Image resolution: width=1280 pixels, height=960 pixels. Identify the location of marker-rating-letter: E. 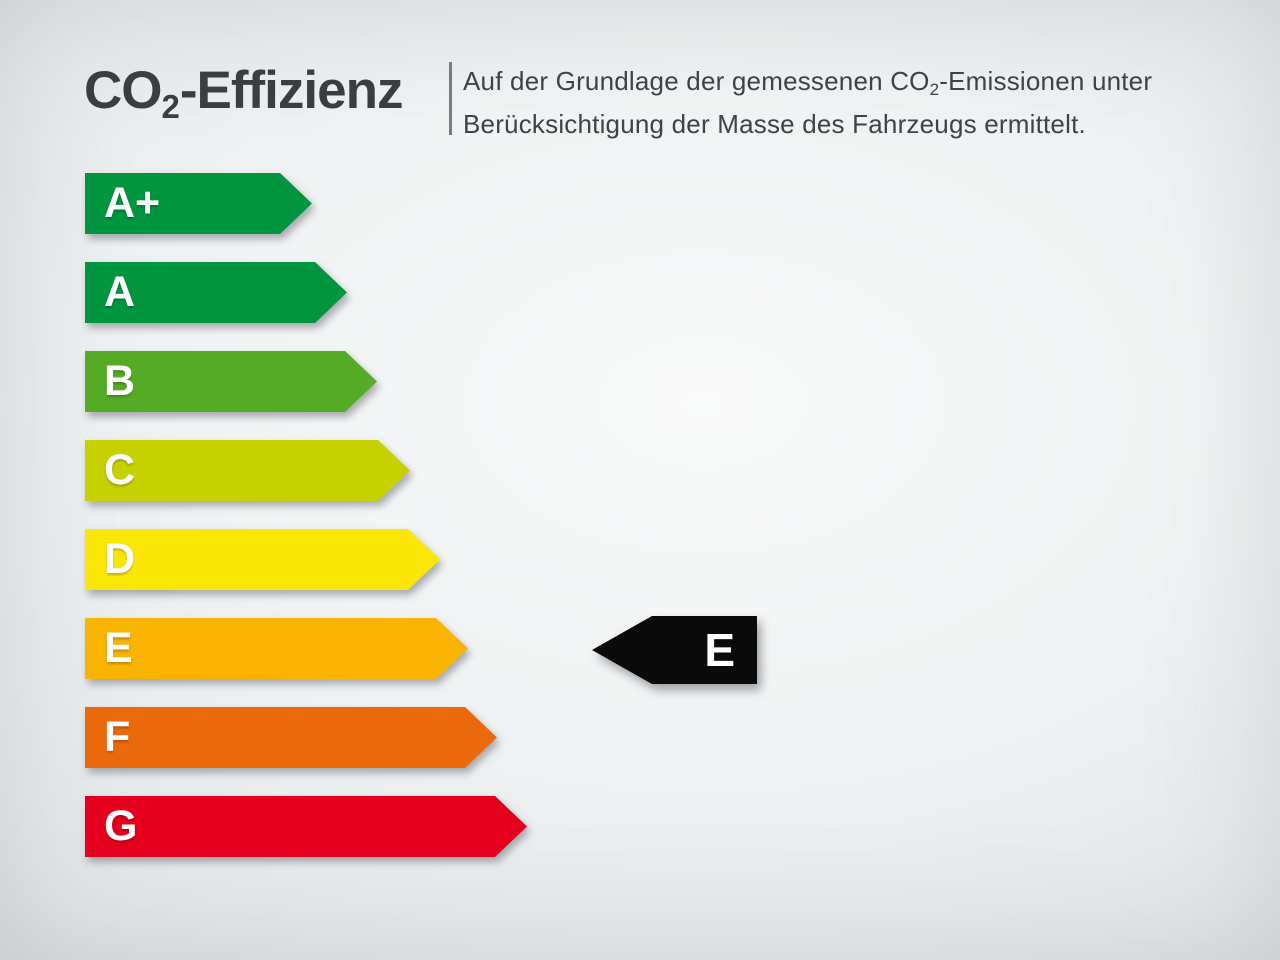
(719, 650).